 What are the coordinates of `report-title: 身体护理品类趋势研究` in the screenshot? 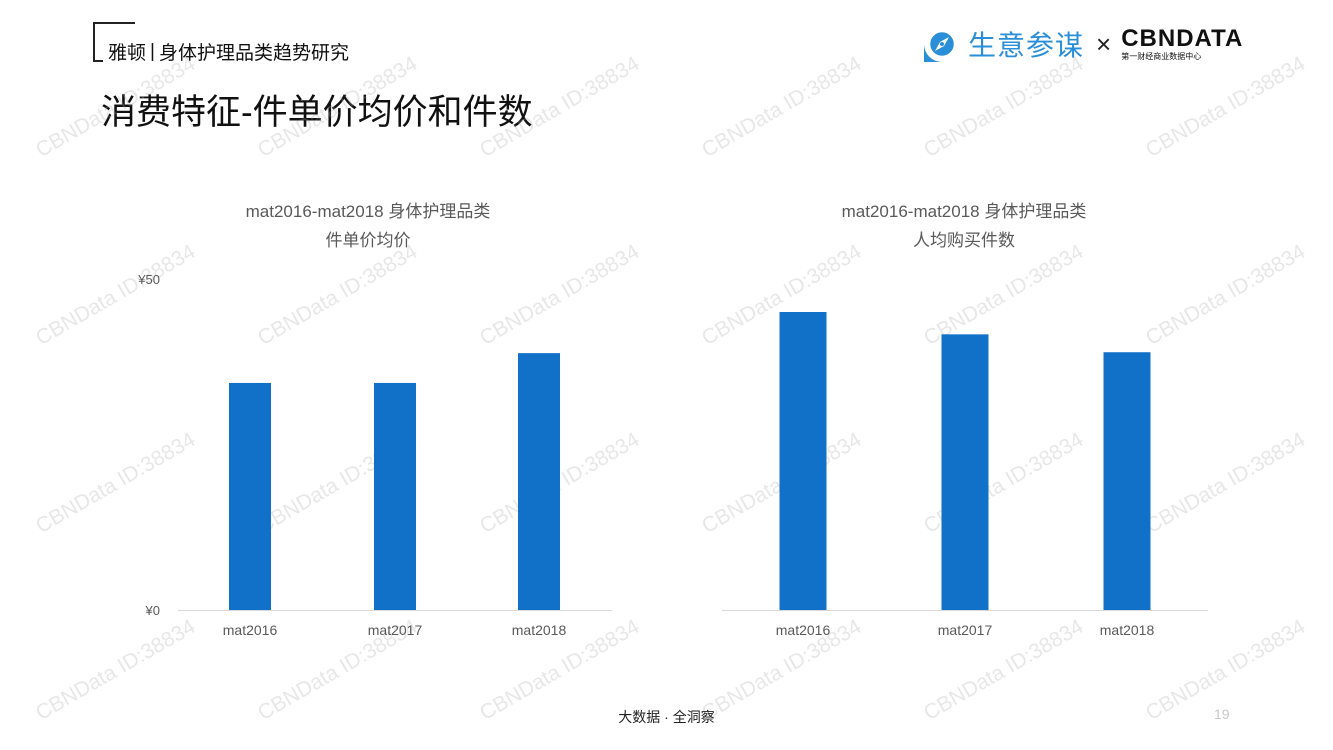 It's located at (253, 53).